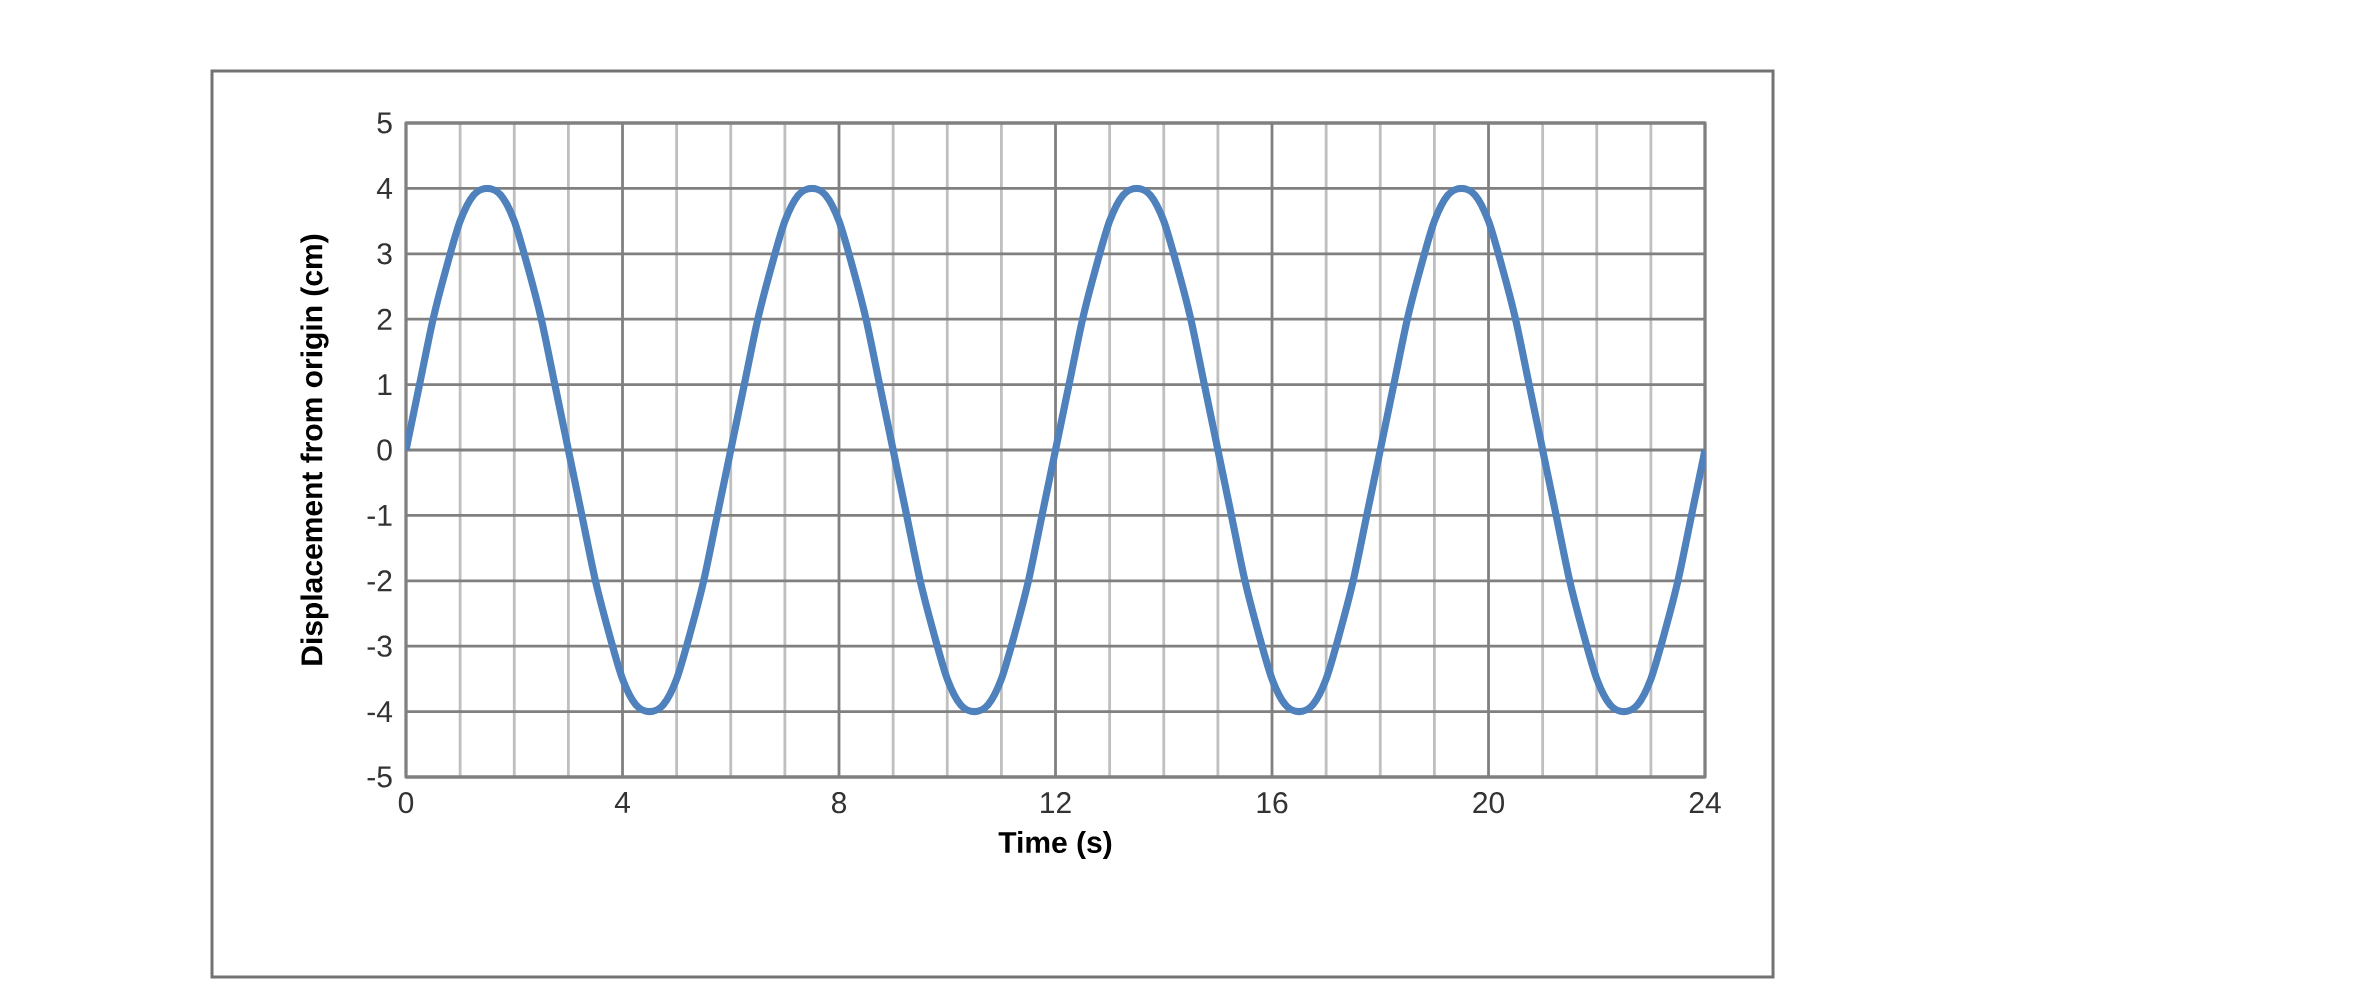 This screenshot has width=2376, height=1007. Describe the element at coordinates (384, 319) in the screenshot. I see `y-tick-label: 2` at that location.